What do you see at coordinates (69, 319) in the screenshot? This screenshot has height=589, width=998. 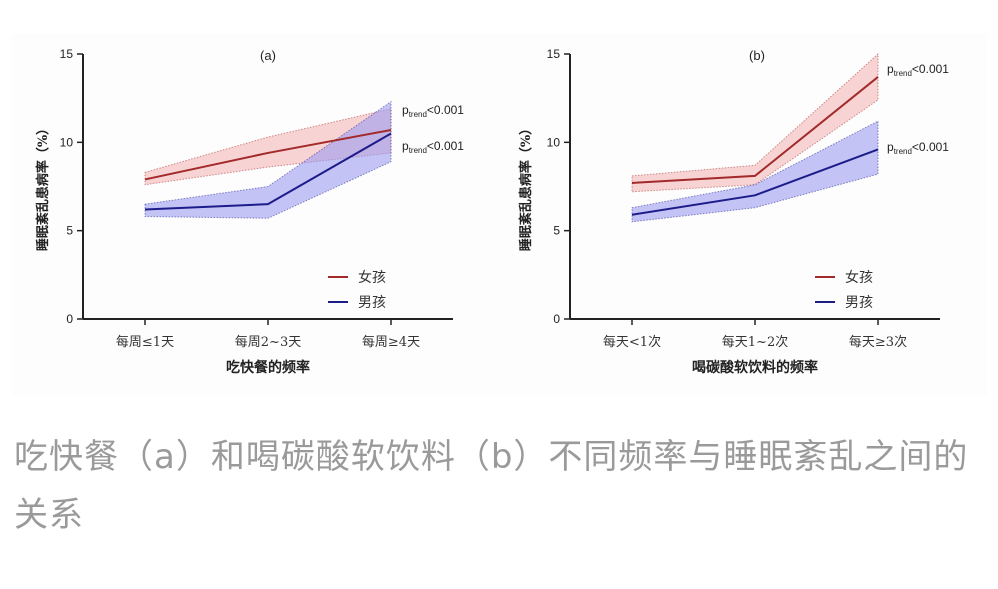 I see `panel-a-y-tick-label: 0` at bounding box center [69, 319].